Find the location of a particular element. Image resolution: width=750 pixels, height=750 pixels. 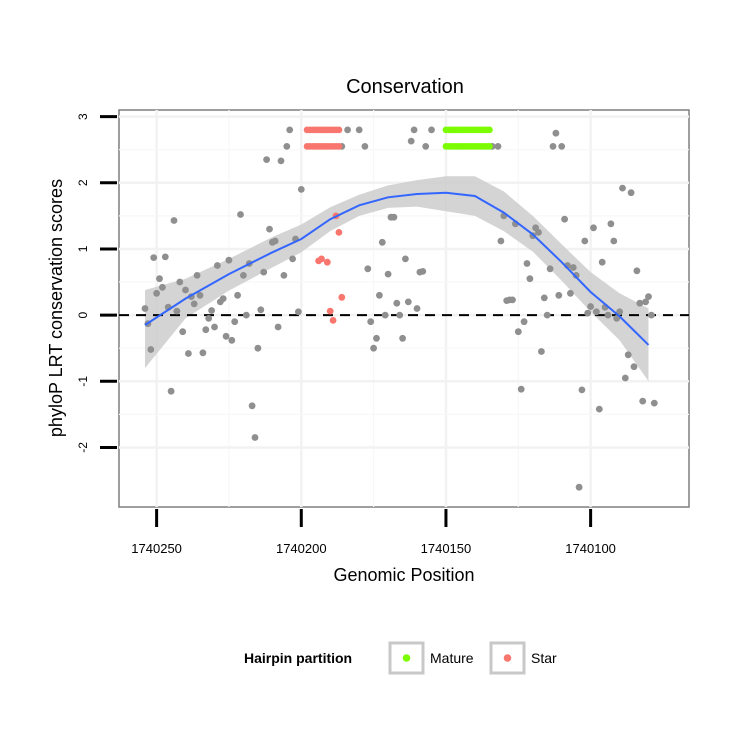

legend-dot-star is located at coordinates (507, 658).